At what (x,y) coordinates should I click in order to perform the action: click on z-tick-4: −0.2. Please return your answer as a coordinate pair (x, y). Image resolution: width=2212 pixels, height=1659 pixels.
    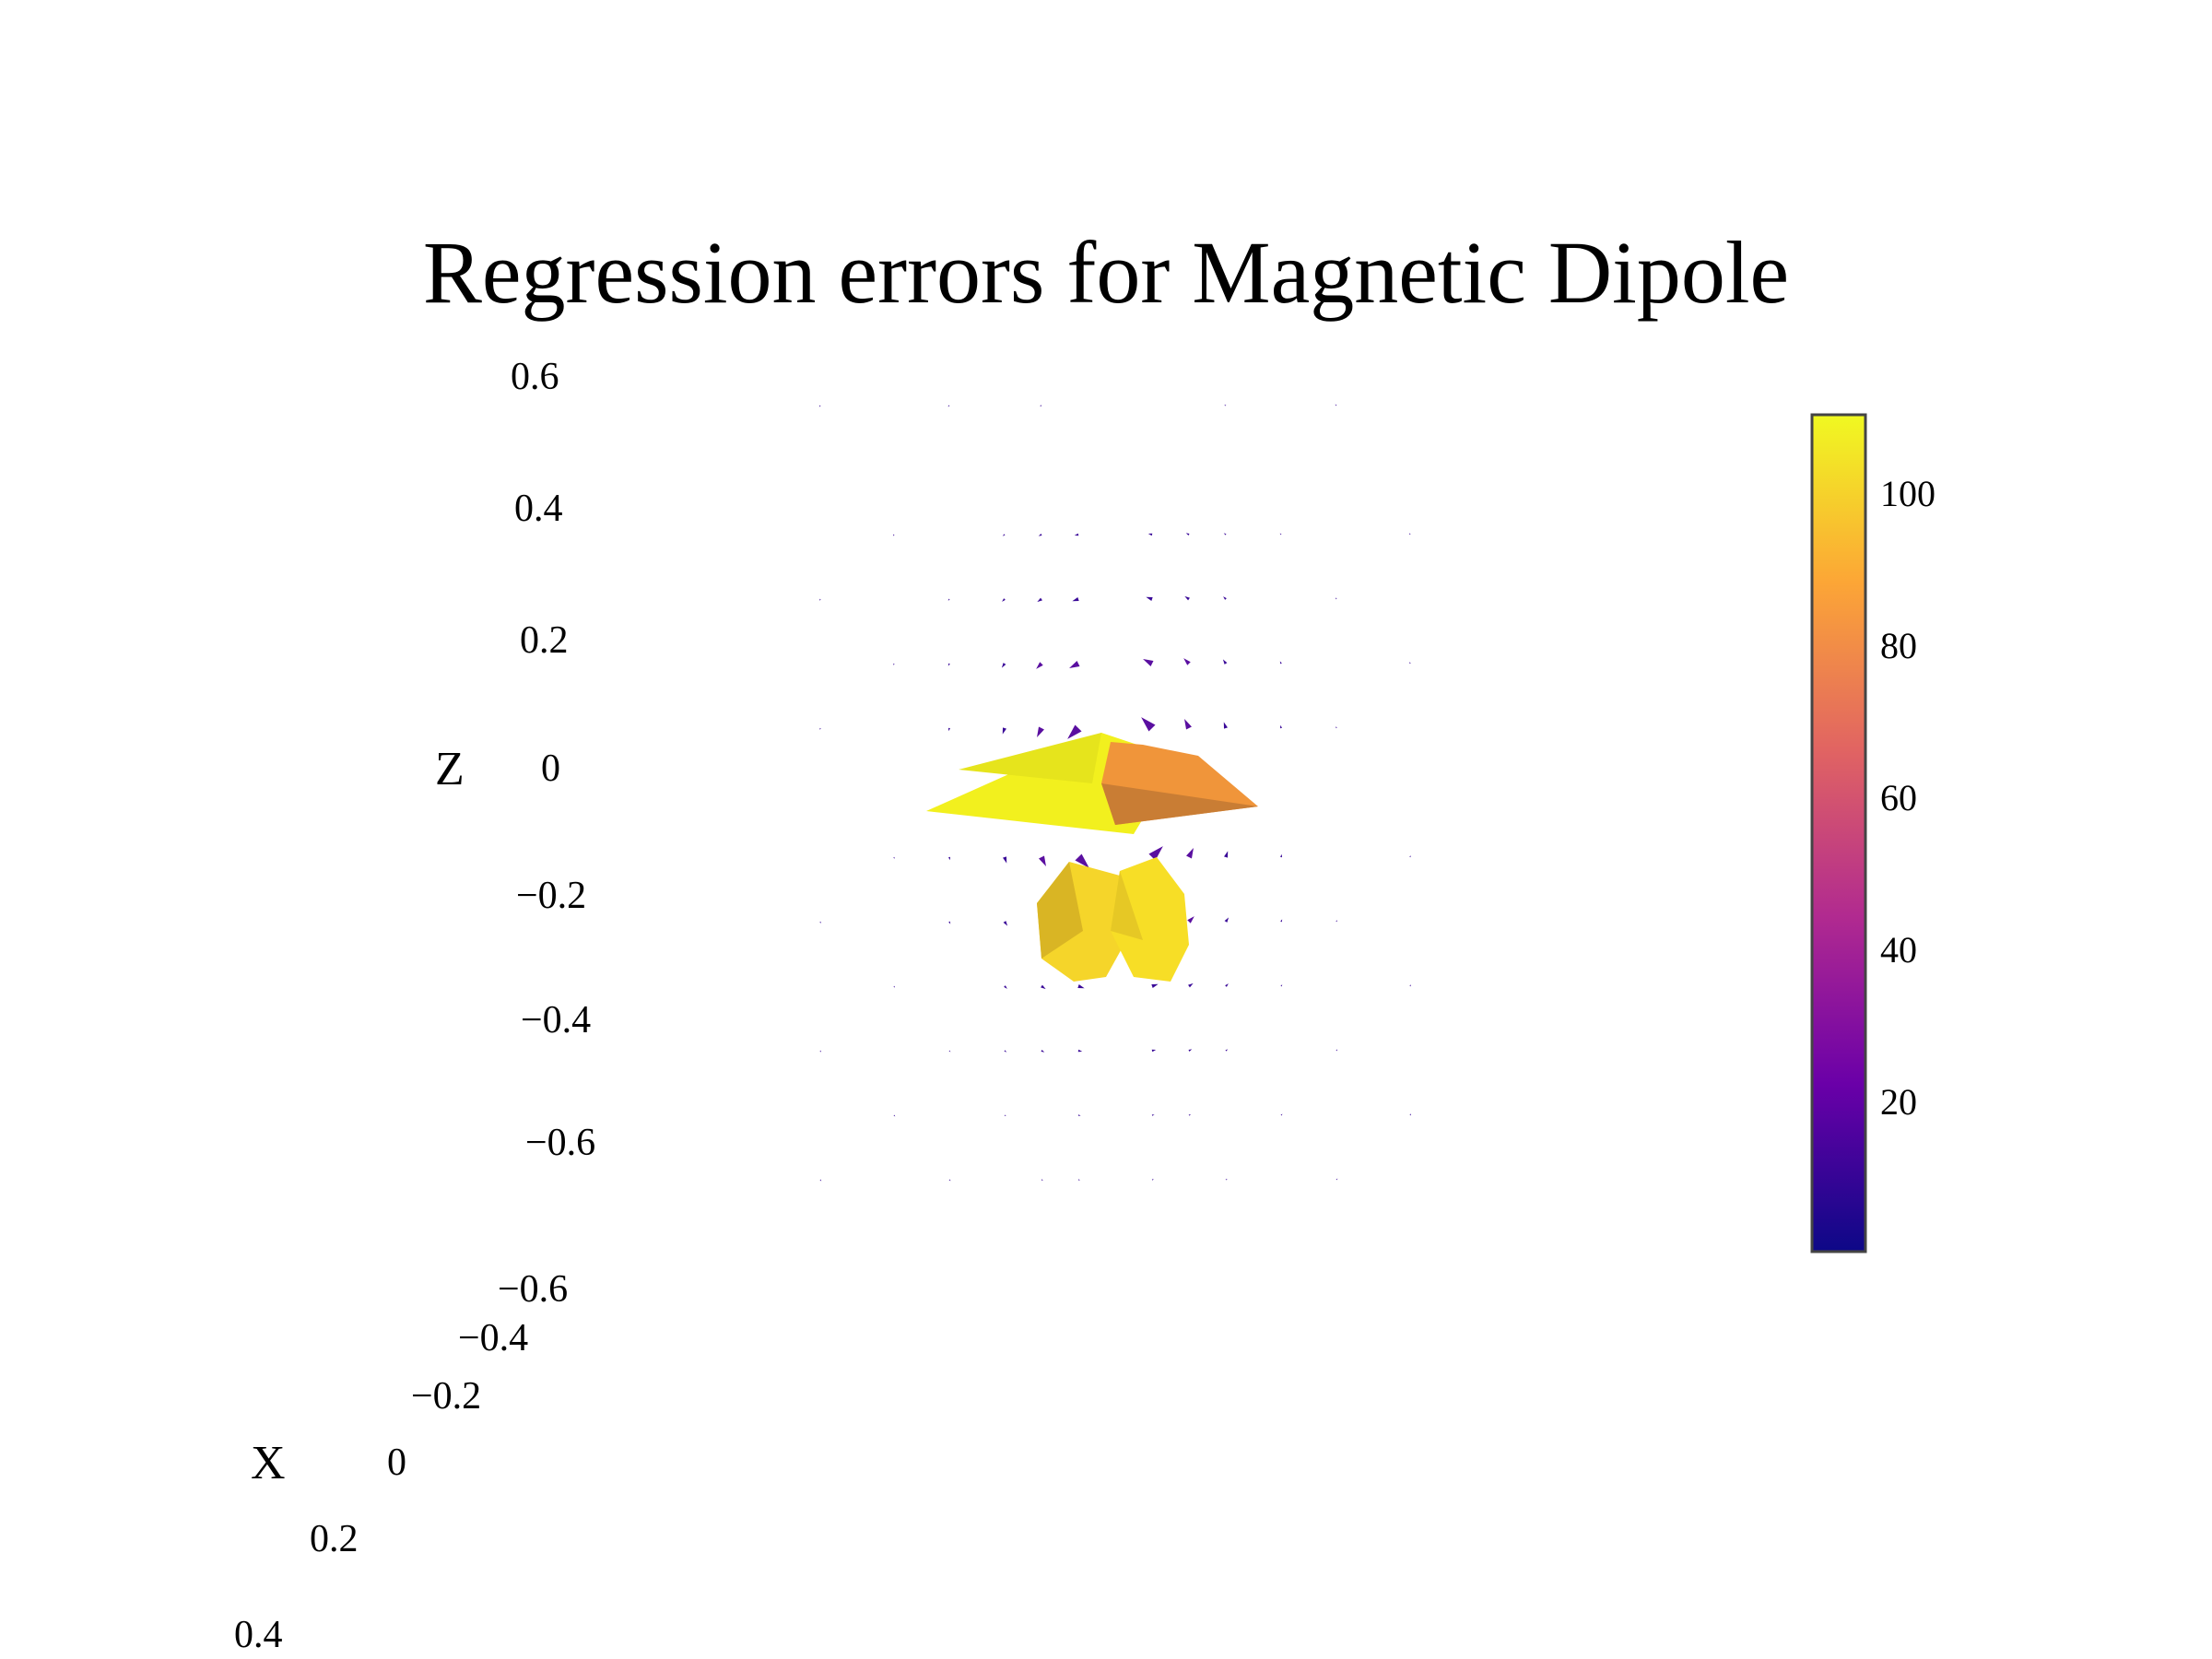
    Looking at the image, I should click on (551, 896).